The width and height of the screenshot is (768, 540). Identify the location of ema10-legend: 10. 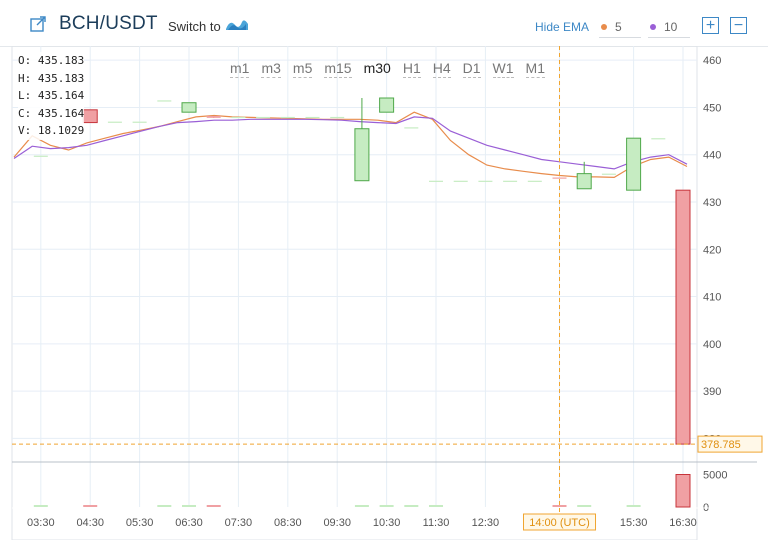
(663, 27).